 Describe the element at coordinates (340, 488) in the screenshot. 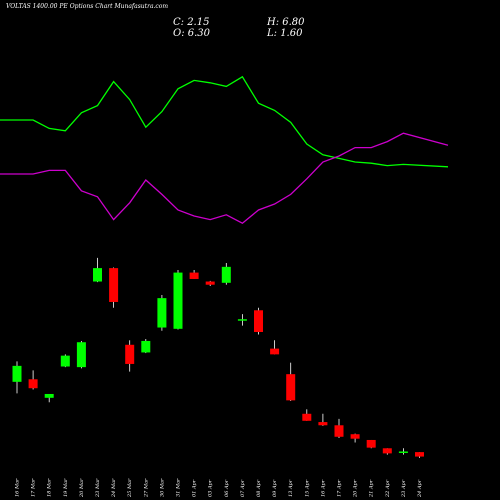

I see `x-tick-label: 17 Apr` at that location.